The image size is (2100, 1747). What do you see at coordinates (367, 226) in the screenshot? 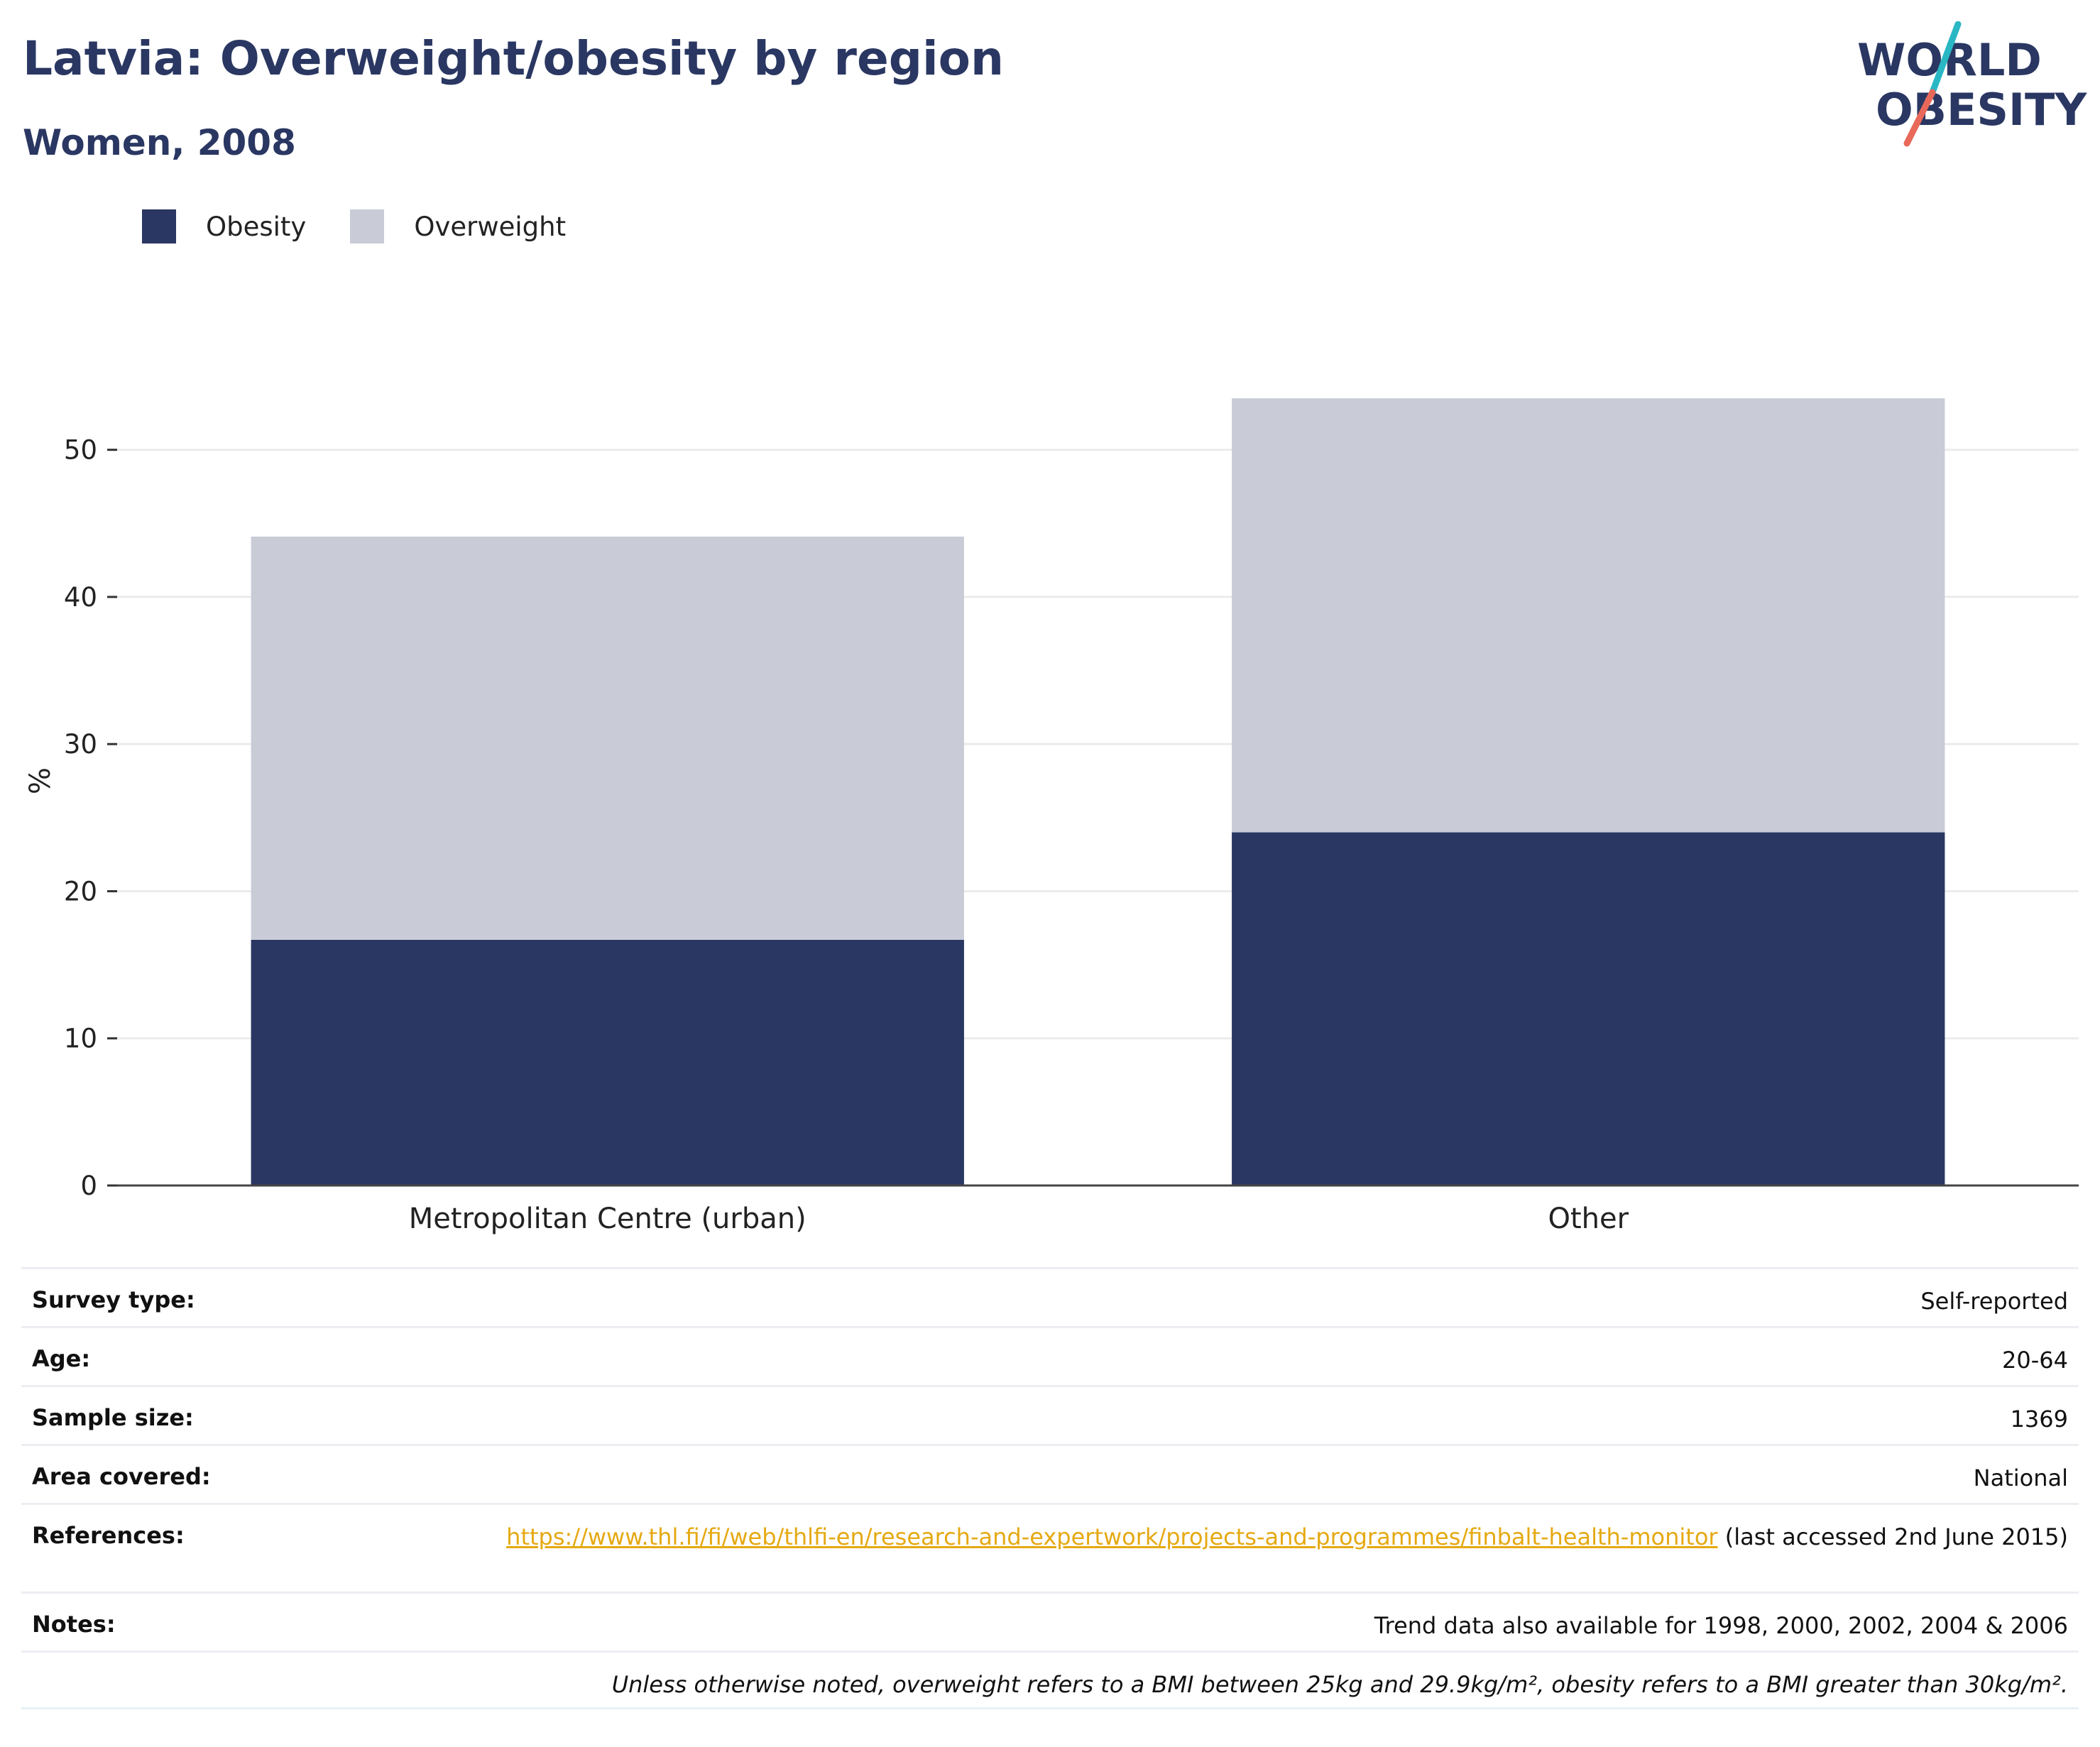
I see `legend-swatch-overweight` at bounding box center [367, 226].